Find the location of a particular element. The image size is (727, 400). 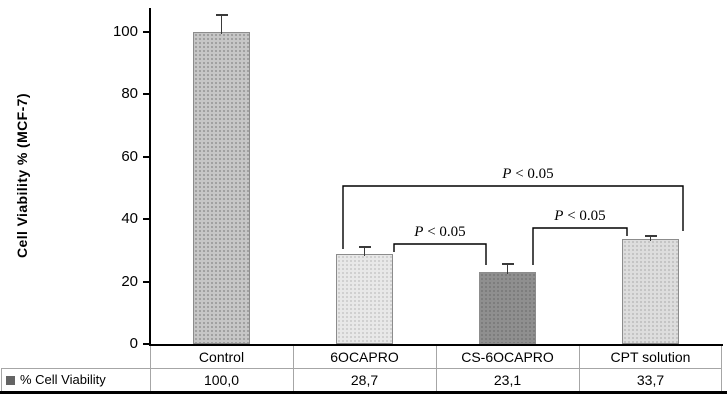

error-bar-cap-6ocapro is located at coordinates (364, 246).